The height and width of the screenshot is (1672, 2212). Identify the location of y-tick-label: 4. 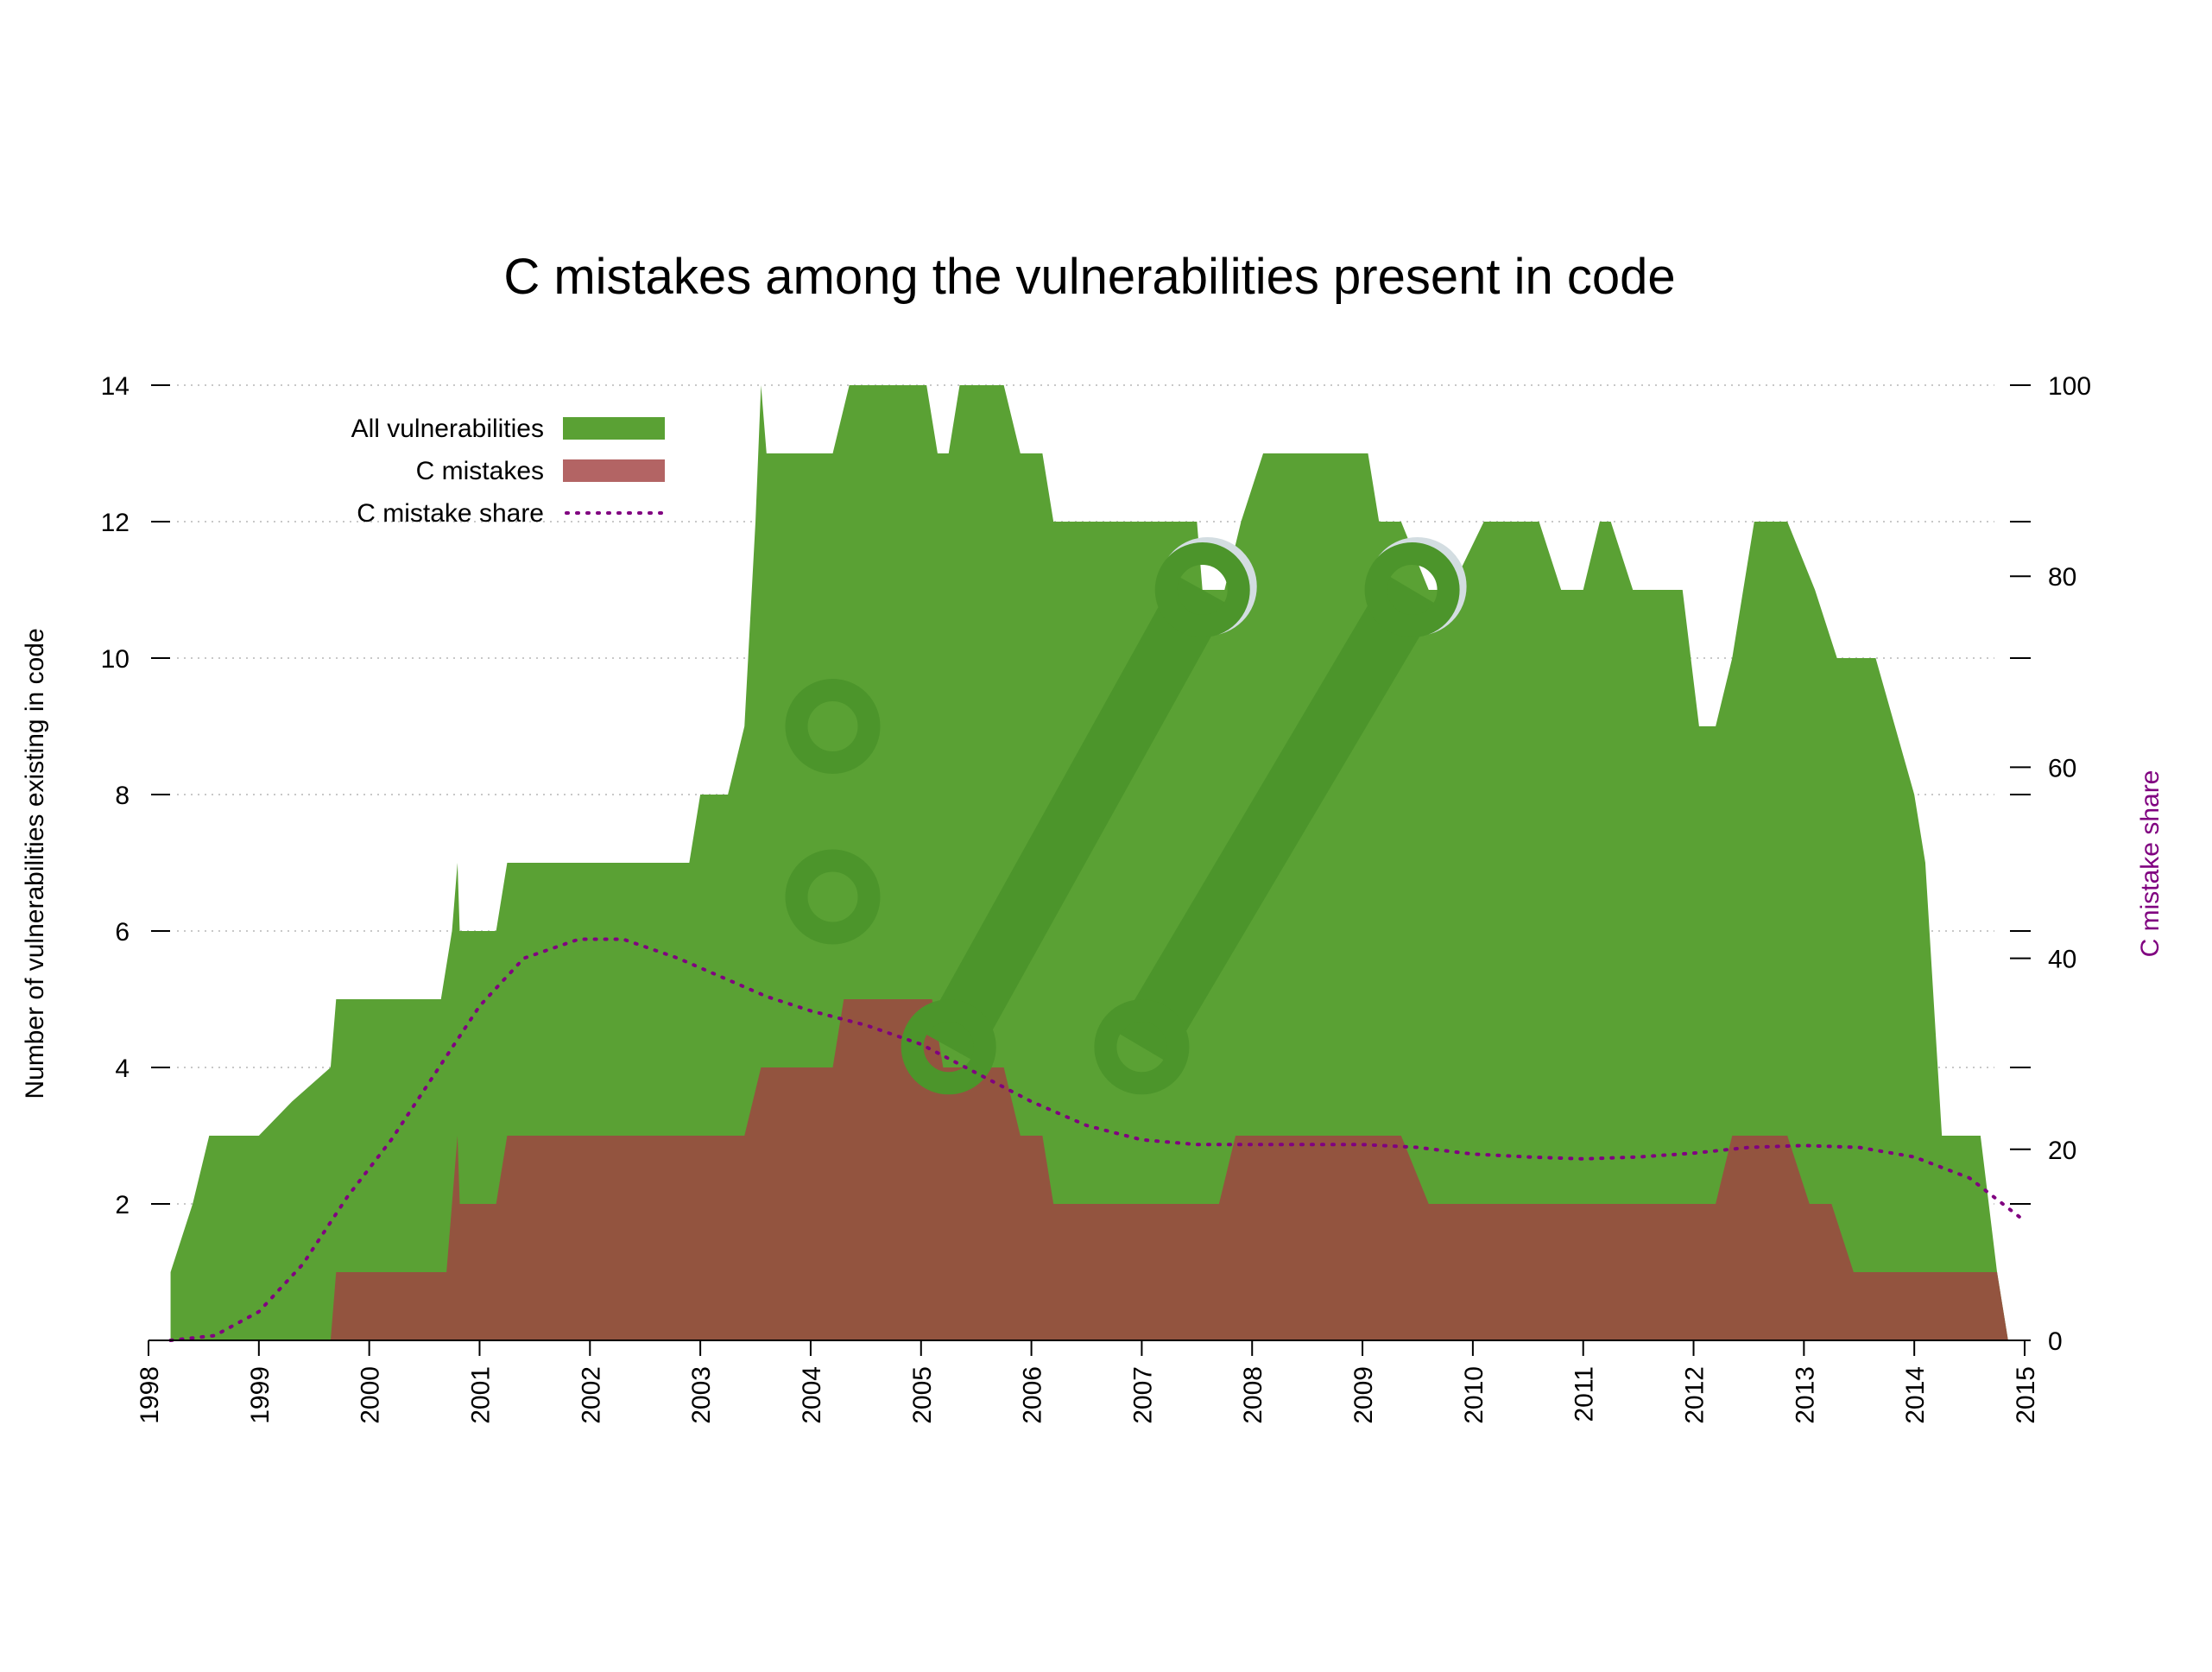
(122, 1069).